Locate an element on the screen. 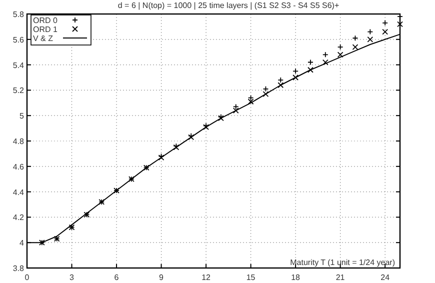 This screenshot has height=283, width=435. y-tick-label: 5.2 is located at coordinates (18, 91).